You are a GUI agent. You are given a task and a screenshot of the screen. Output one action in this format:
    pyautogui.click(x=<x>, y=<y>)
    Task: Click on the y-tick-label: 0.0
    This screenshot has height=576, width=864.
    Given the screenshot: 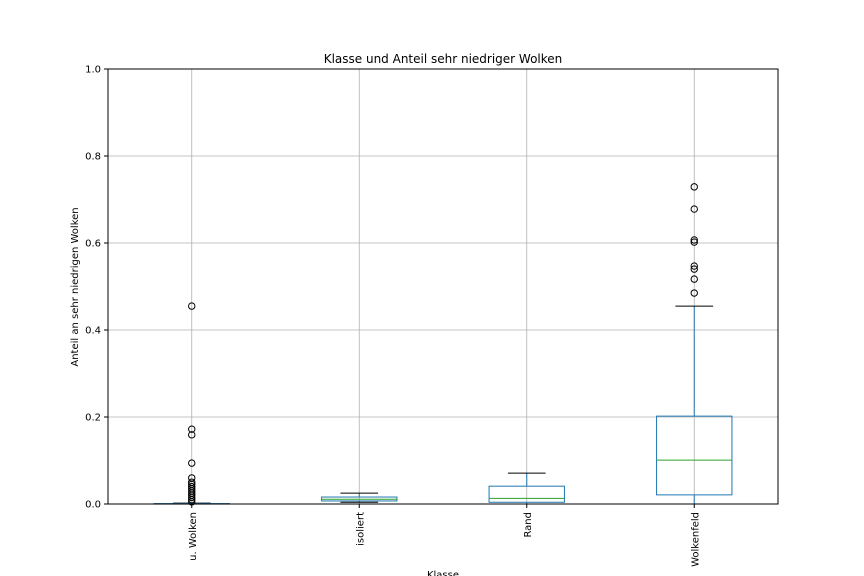 What is the action you would take?
    pyautogui.click(x=93, y=505)
    